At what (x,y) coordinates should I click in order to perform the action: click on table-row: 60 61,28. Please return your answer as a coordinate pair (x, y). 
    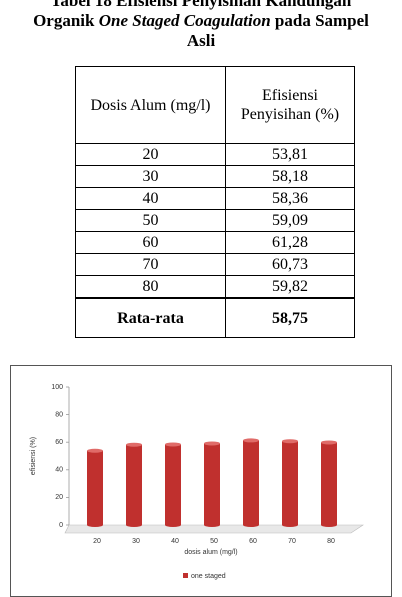
    Looking at the image, I should click on (215, 242).